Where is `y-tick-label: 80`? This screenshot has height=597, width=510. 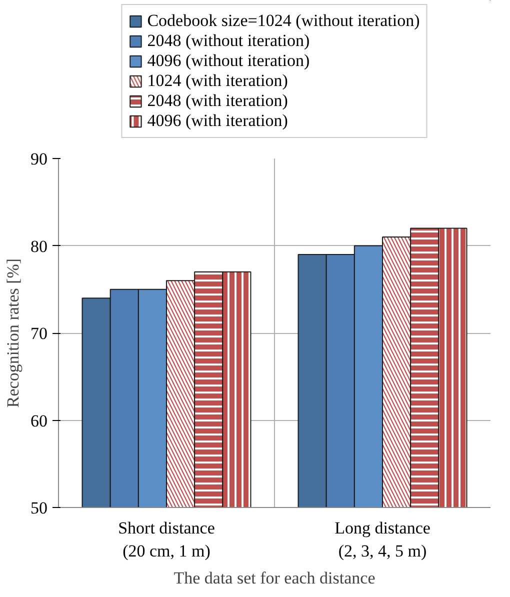
y-tick-label: 80 is located at coordinates (39, 246).